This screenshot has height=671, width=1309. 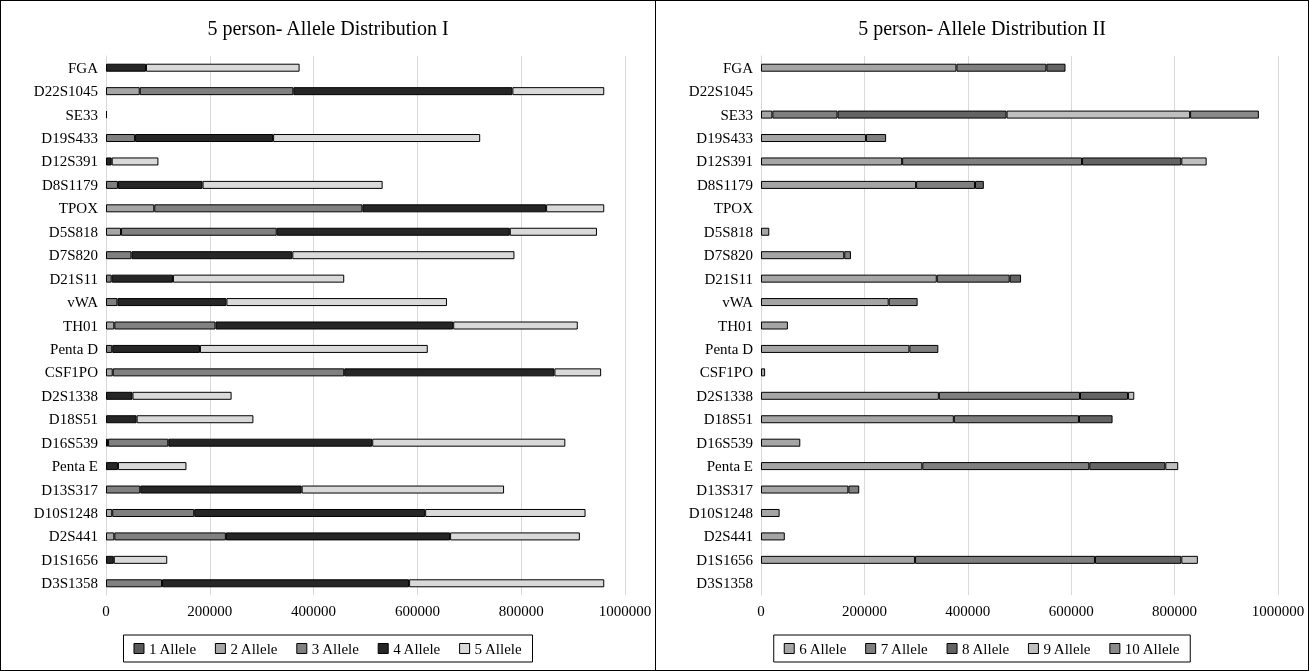 What do you see at coordinates (986, 648) in the screenshot?
I see `legend-label: 8 Allele` at bounding box center [986, 648].